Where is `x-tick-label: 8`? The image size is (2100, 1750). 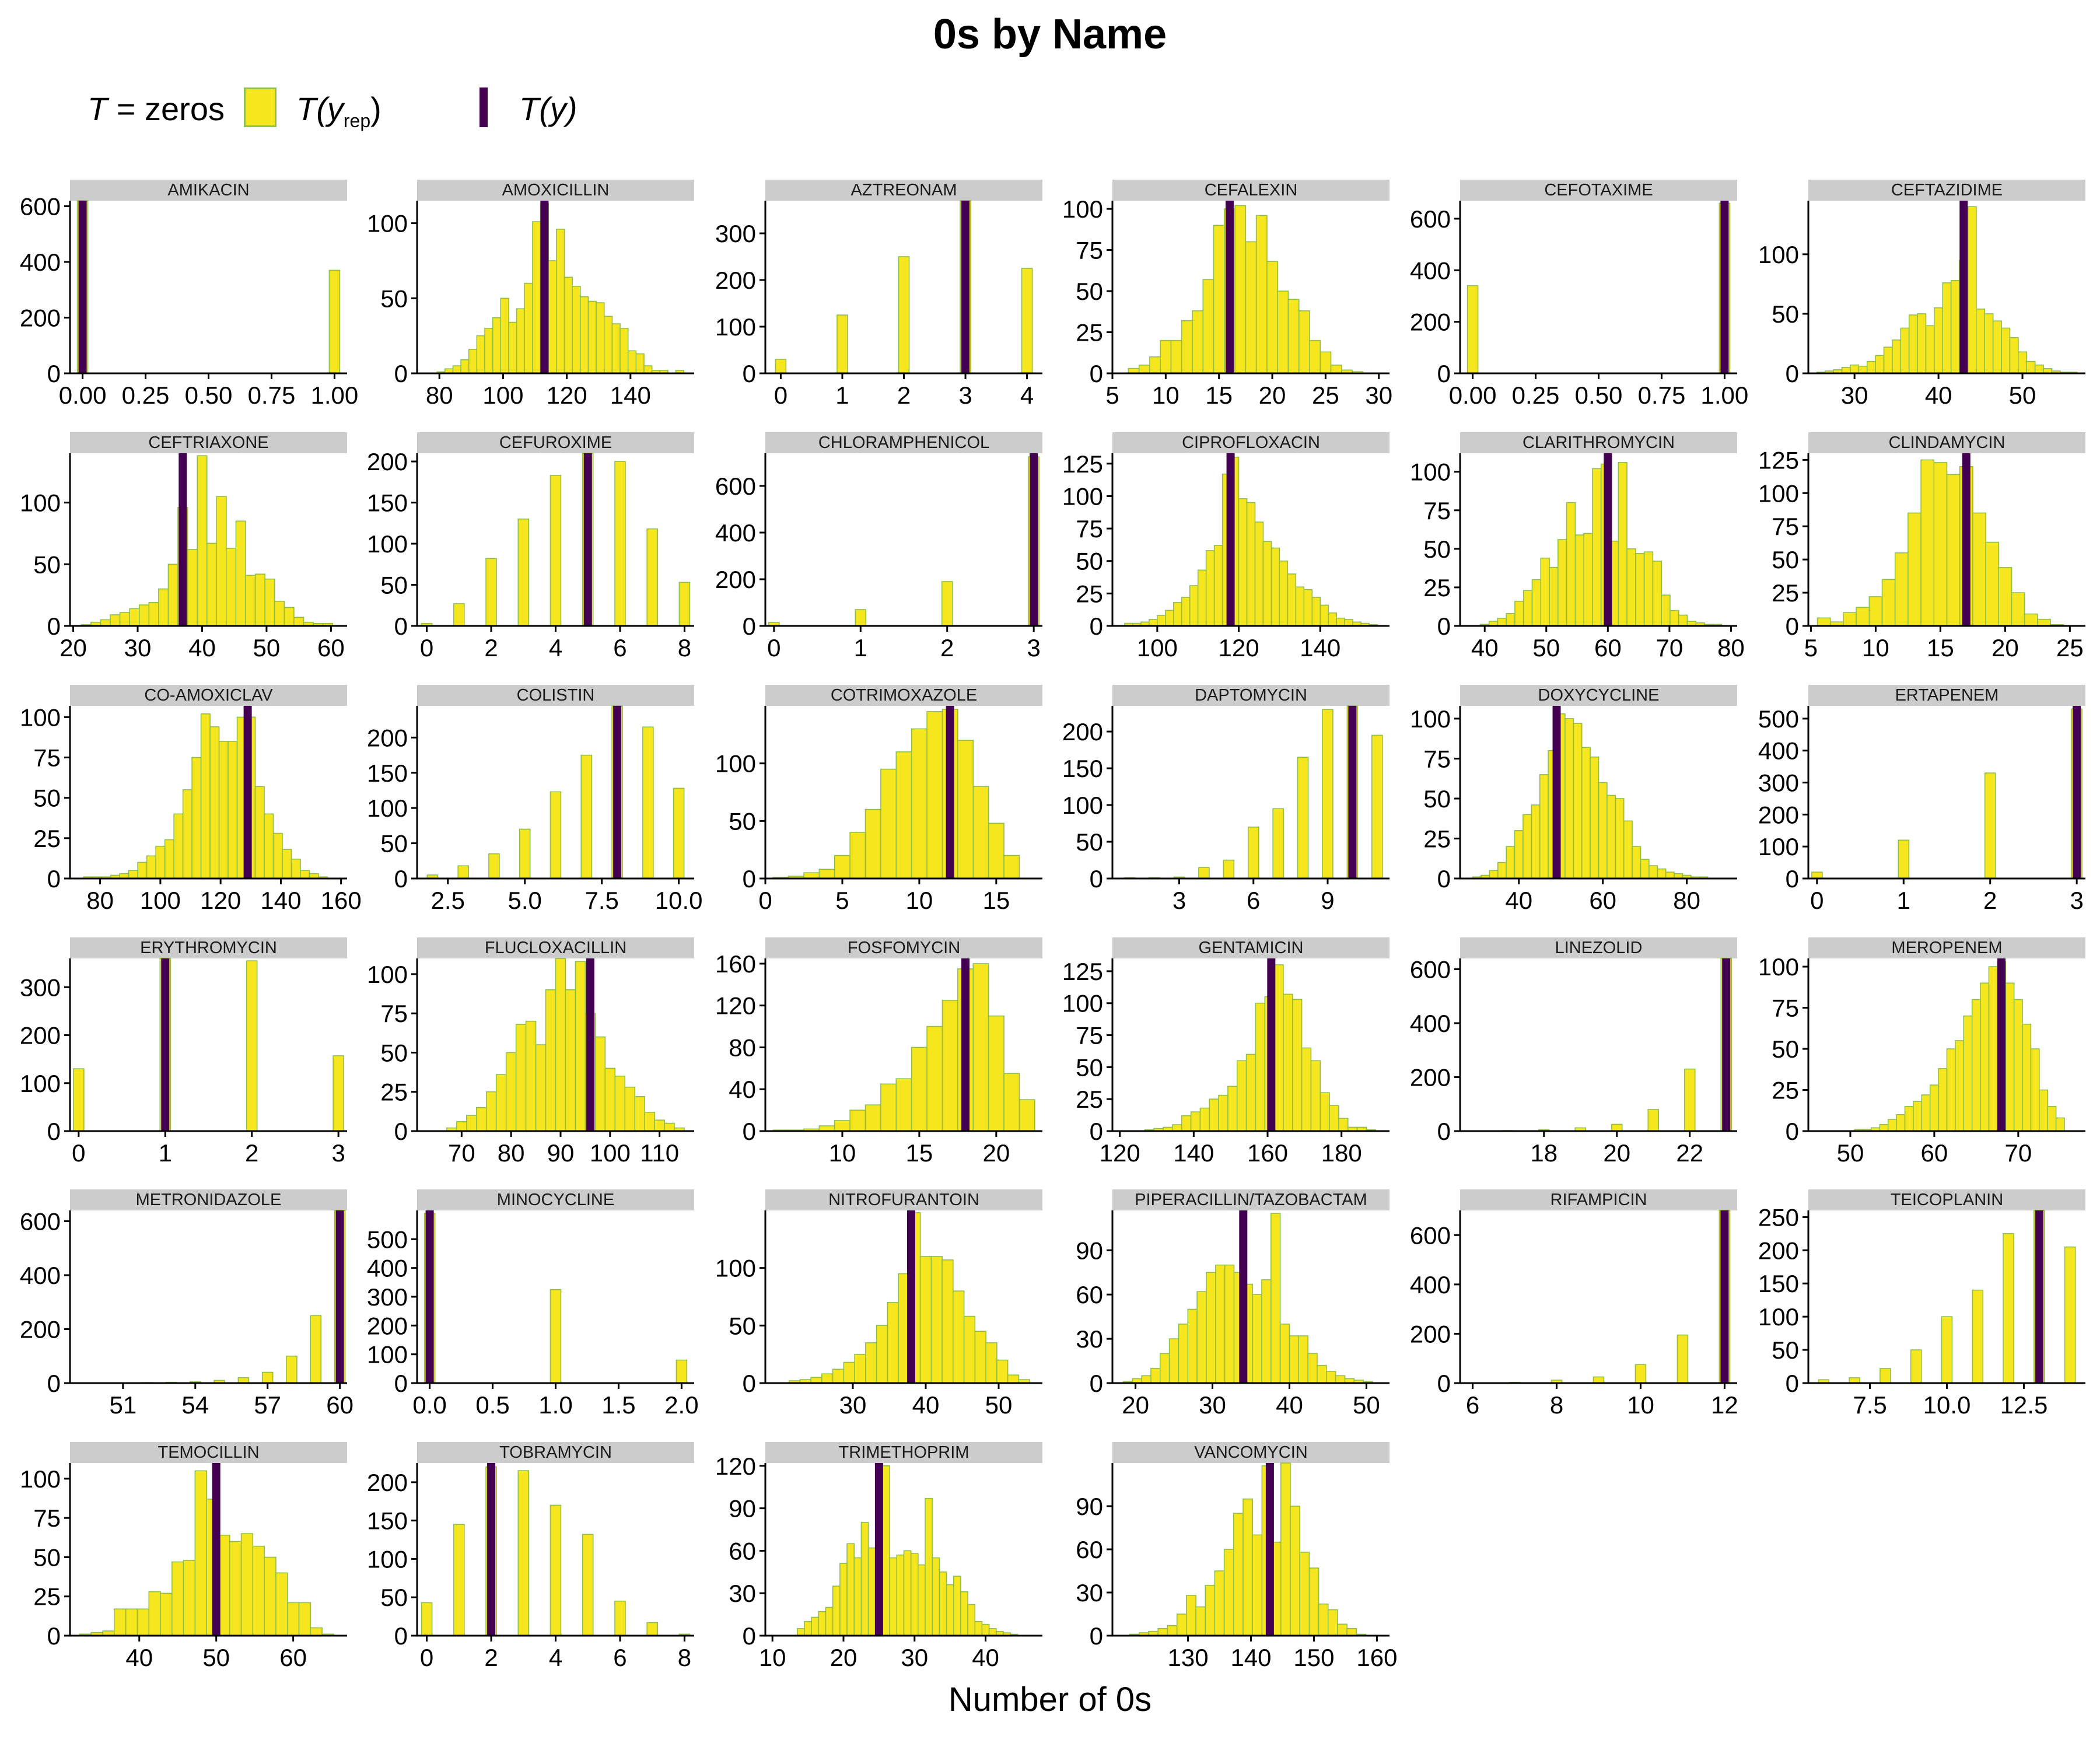
x-tick-label: 8 is located at coordinates (1556, 1405).